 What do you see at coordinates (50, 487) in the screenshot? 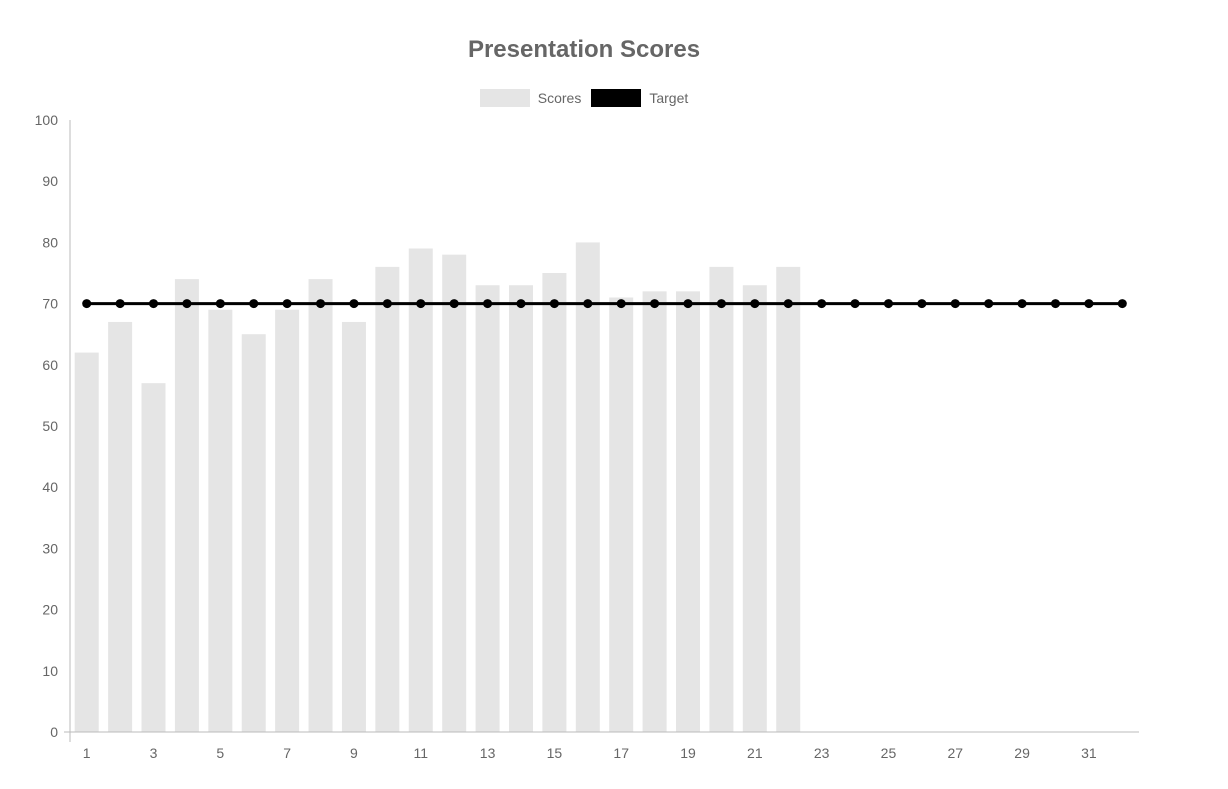
I see `y-tick-label: 40` at bounding box center [50, 487].